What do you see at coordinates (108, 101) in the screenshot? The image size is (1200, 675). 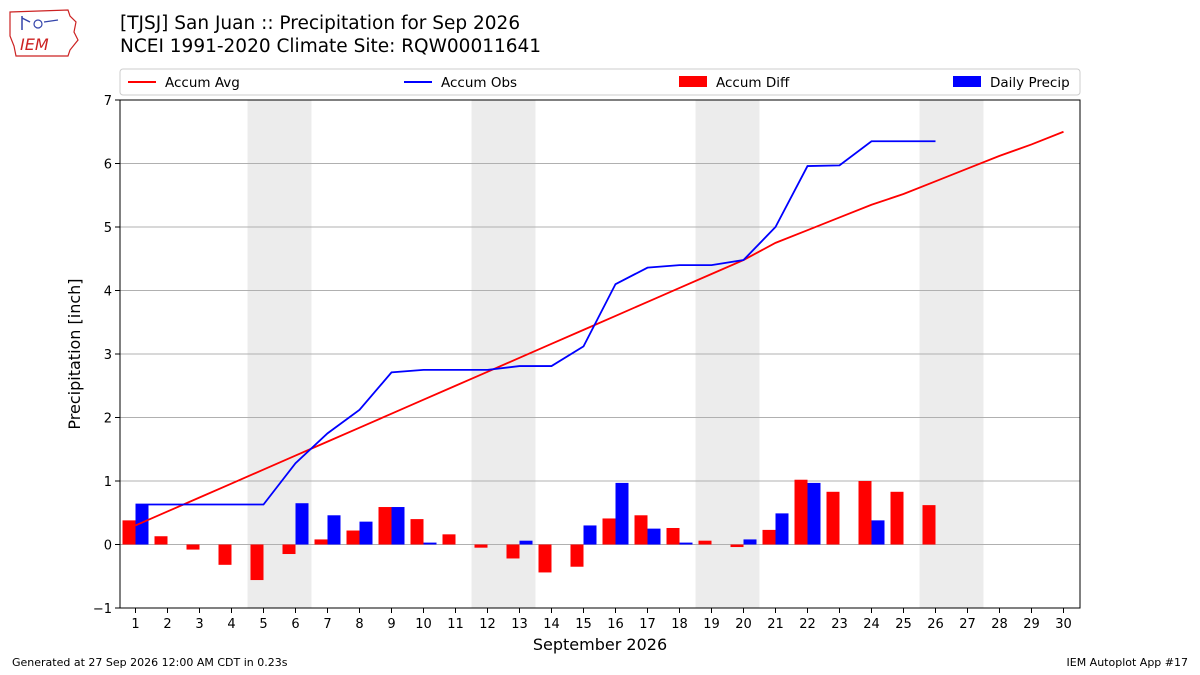 I see `y-tick-label: 7` at bounding box center [108, 101].